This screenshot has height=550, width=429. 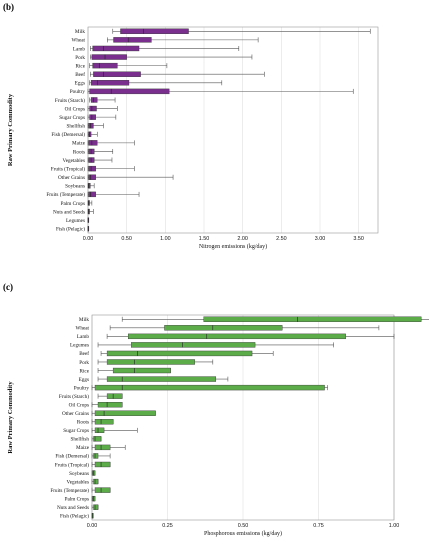 What do you see at coordinates (318, 526) in the screenshot?
I see `x-tick-label: 0.75` at bounding box center [318, 526].